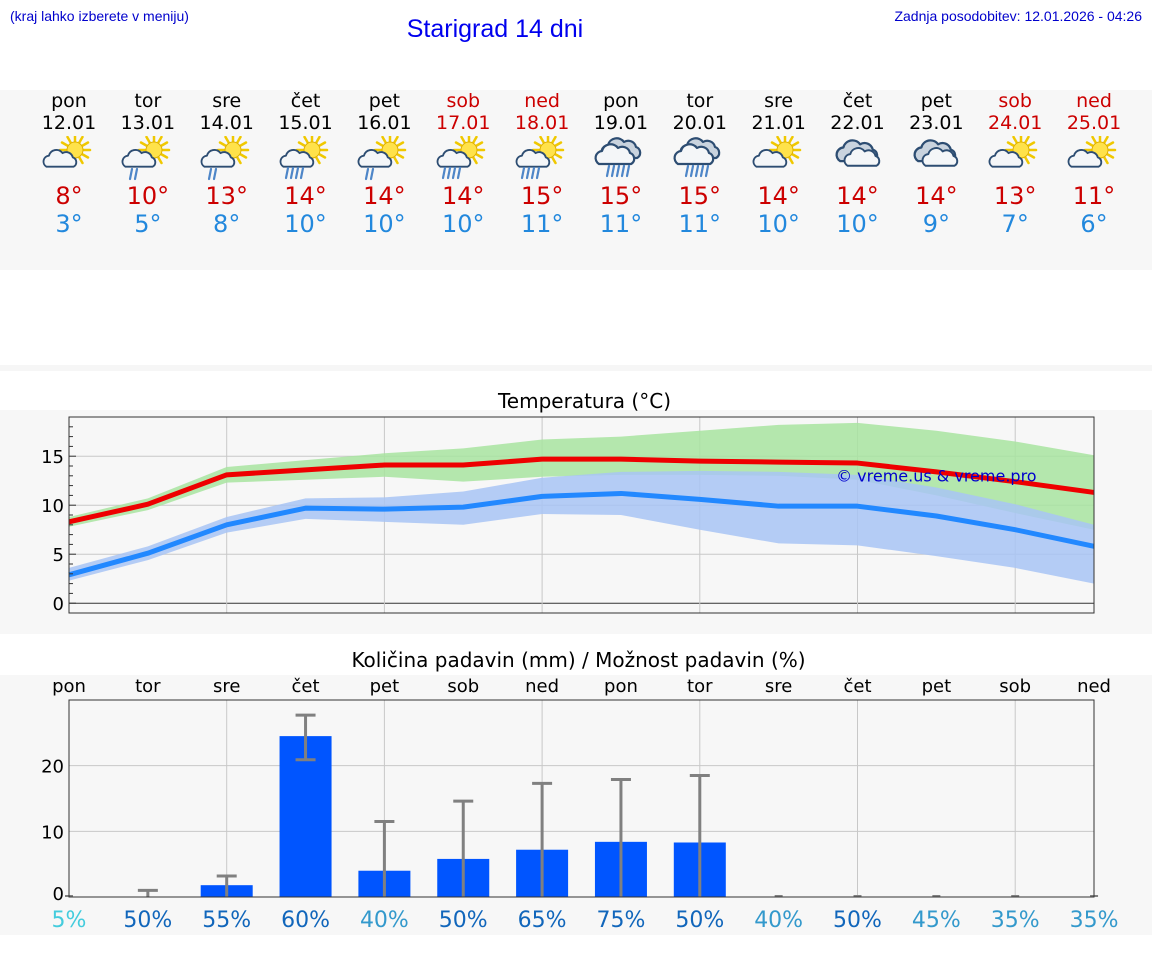 Image resolution: width=1152 pixels, height=975 pixels. I want to click on forecast-day: pon 19.01 15° 11°, so click(620, 172).